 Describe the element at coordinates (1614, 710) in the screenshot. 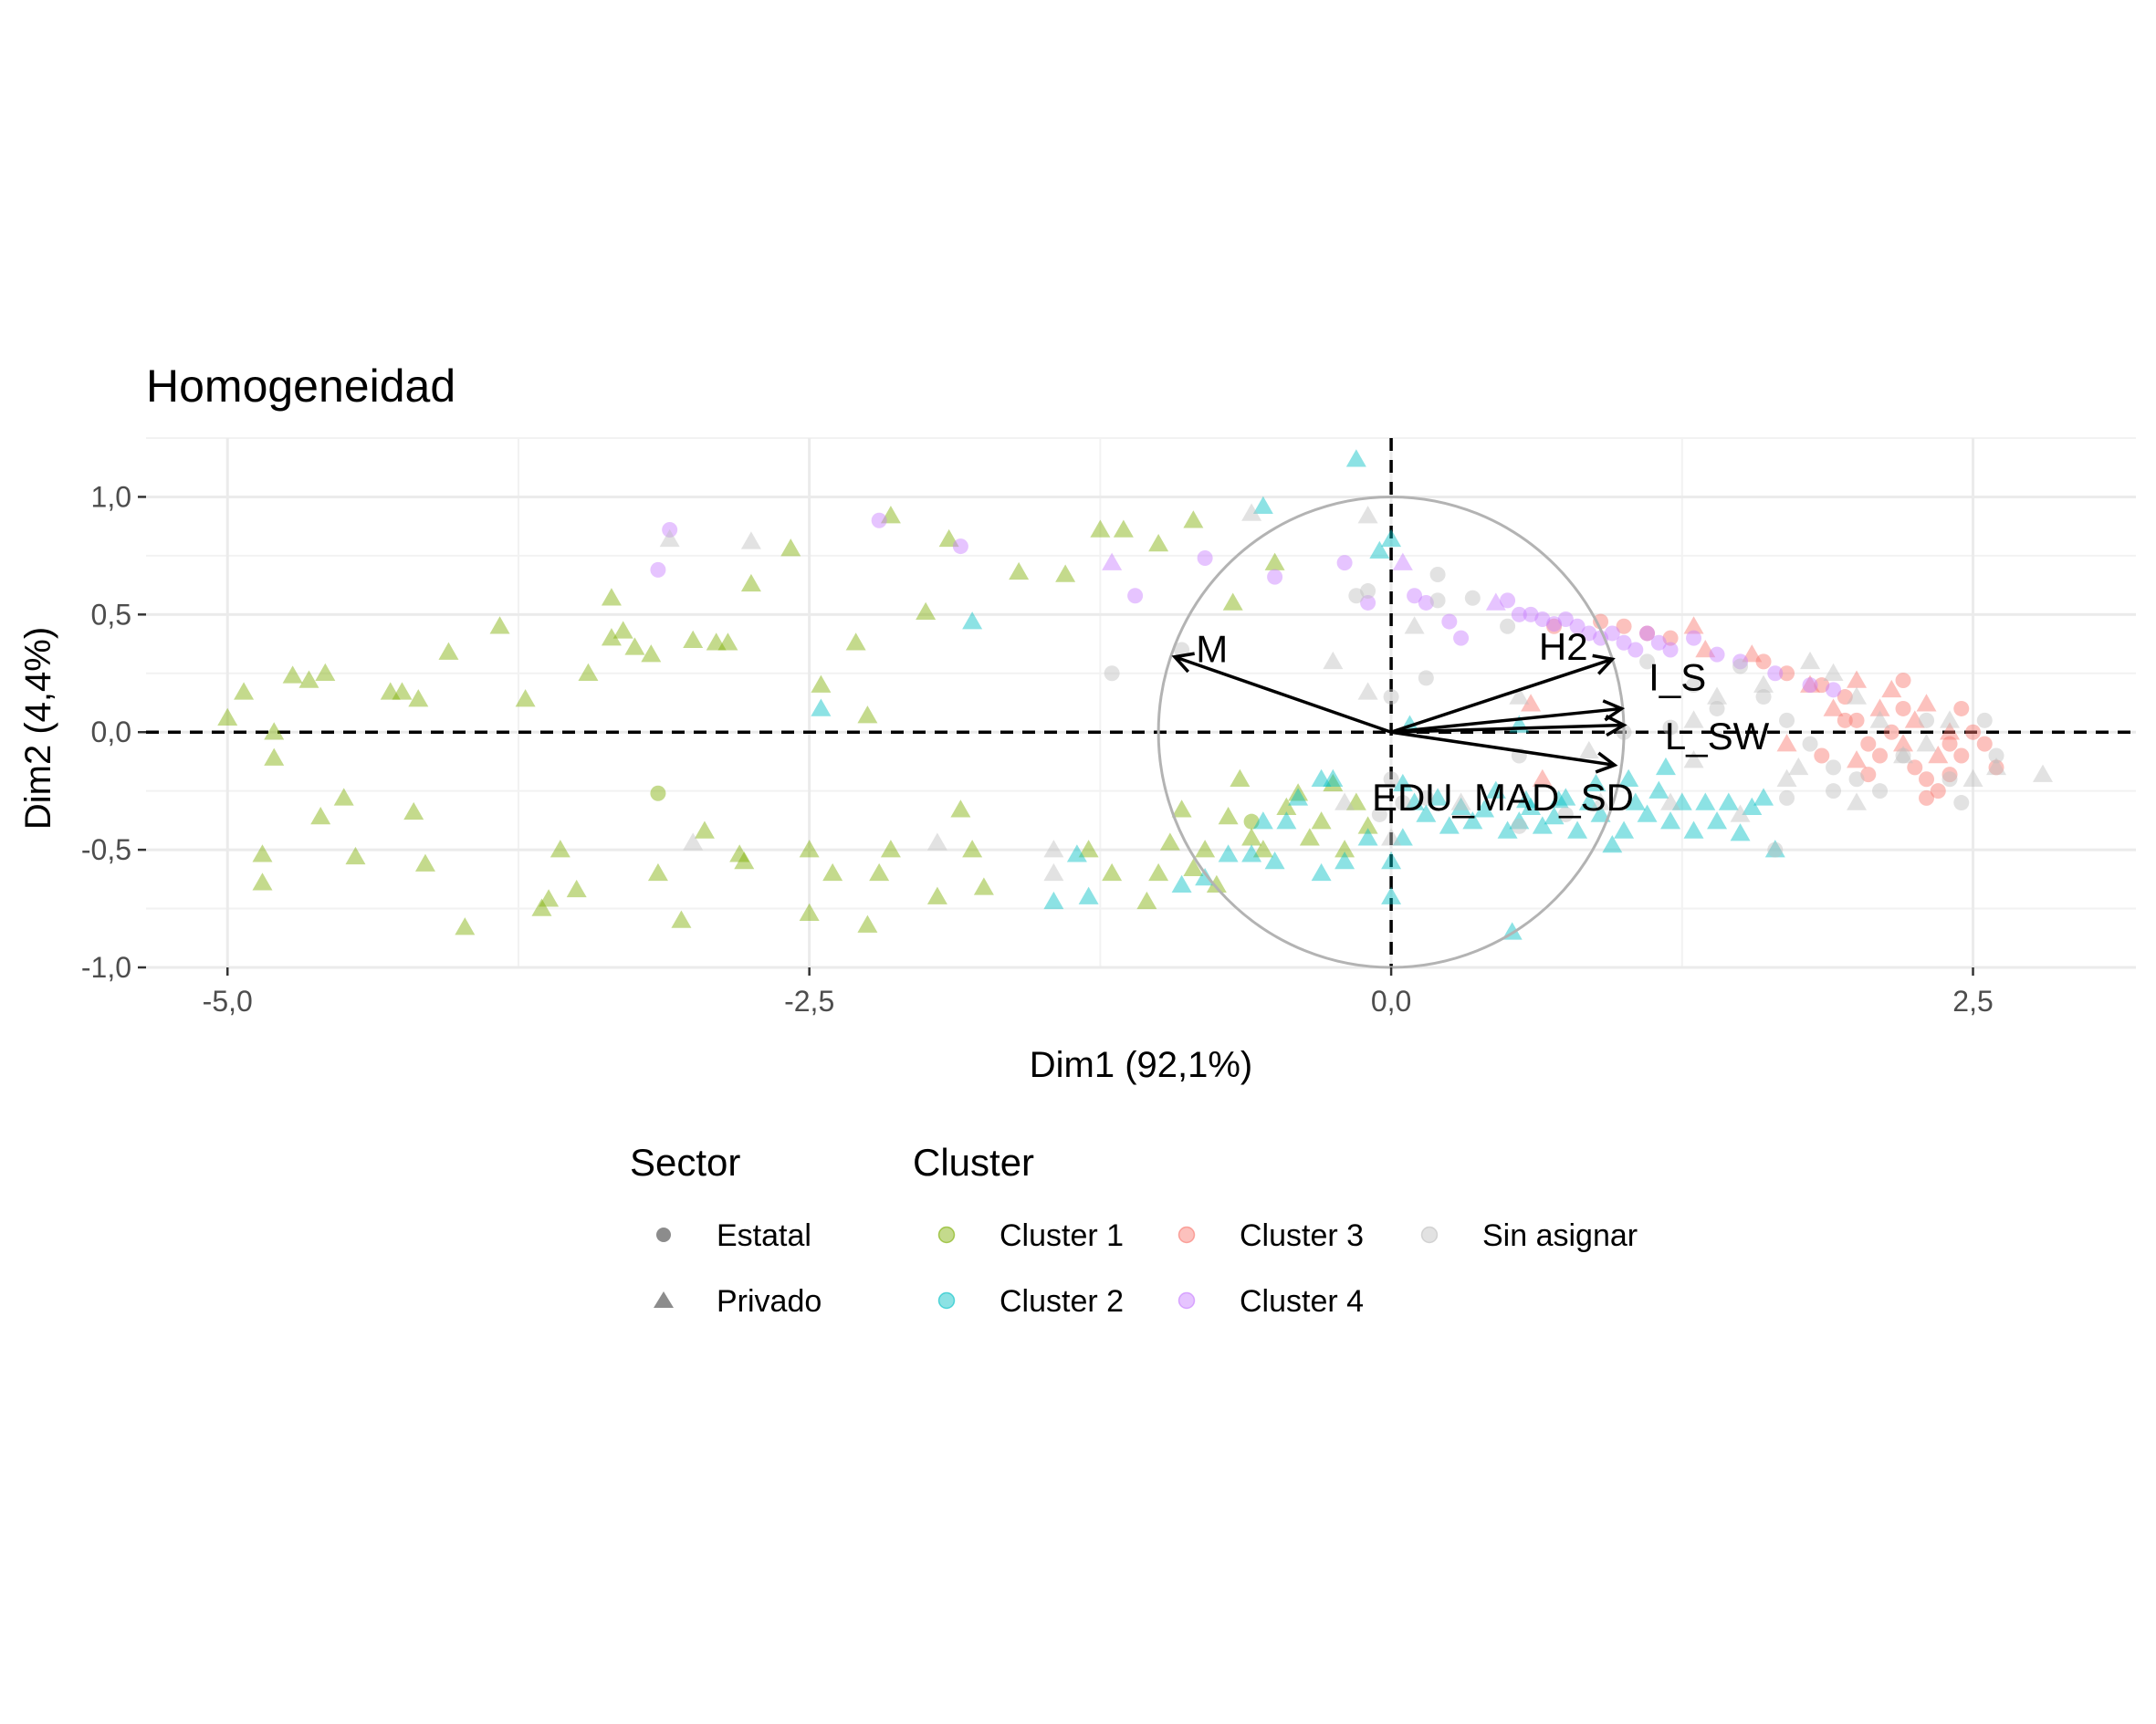

I see `vector-arrowhead` at that location.